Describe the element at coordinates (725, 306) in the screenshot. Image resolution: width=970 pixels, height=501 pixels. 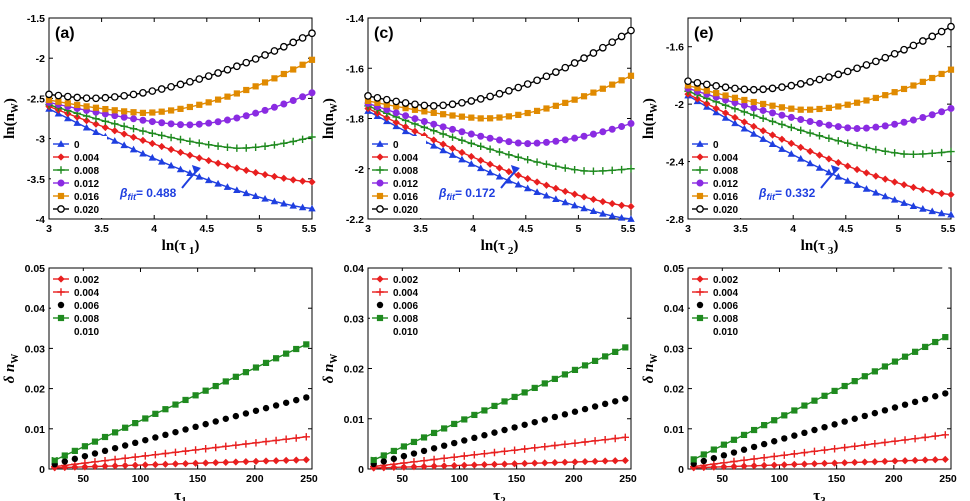
I see `legend-label: 0.006` at that location.